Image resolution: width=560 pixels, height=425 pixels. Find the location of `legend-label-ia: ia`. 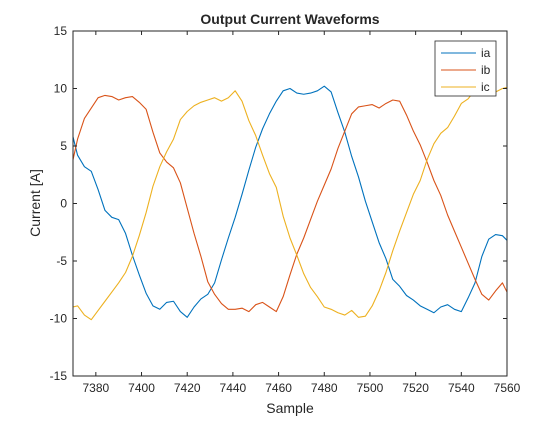

legend-label-ia: ia is located at coordinates (486, 53).